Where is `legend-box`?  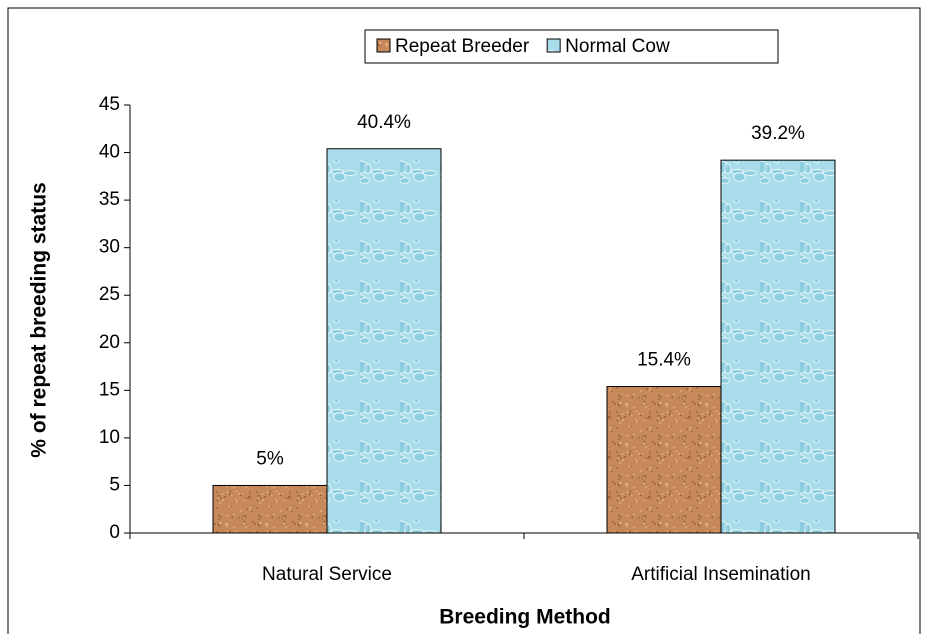 legend-box is located at coordinates (571, 46).